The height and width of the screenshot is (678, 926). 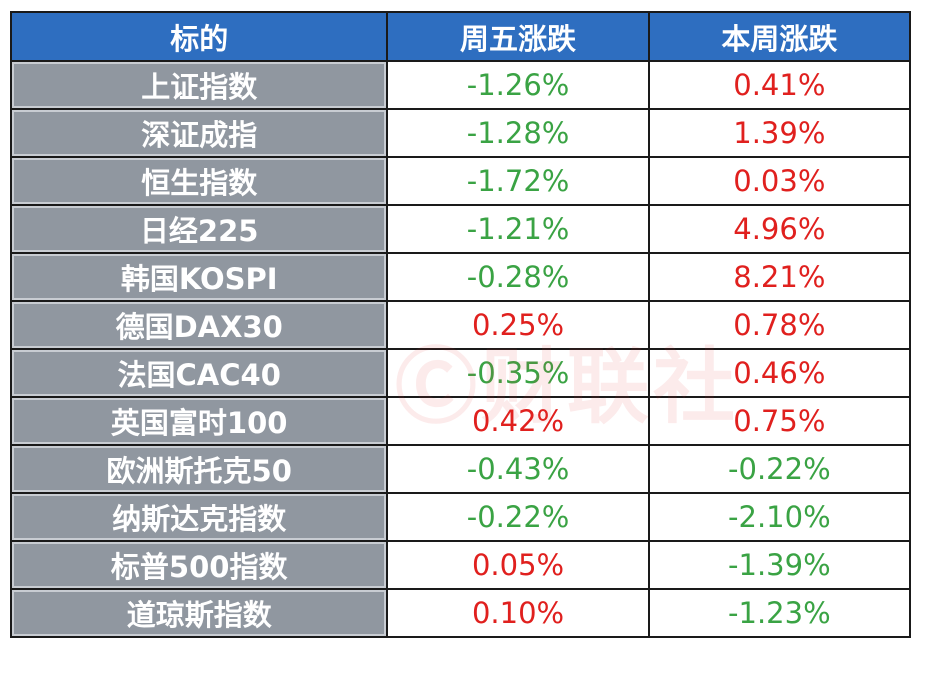 What do you see at coordinates (518, 565) in the screenshot?
I see `friday-change: 0.05%` at bounding box center [518, 565].